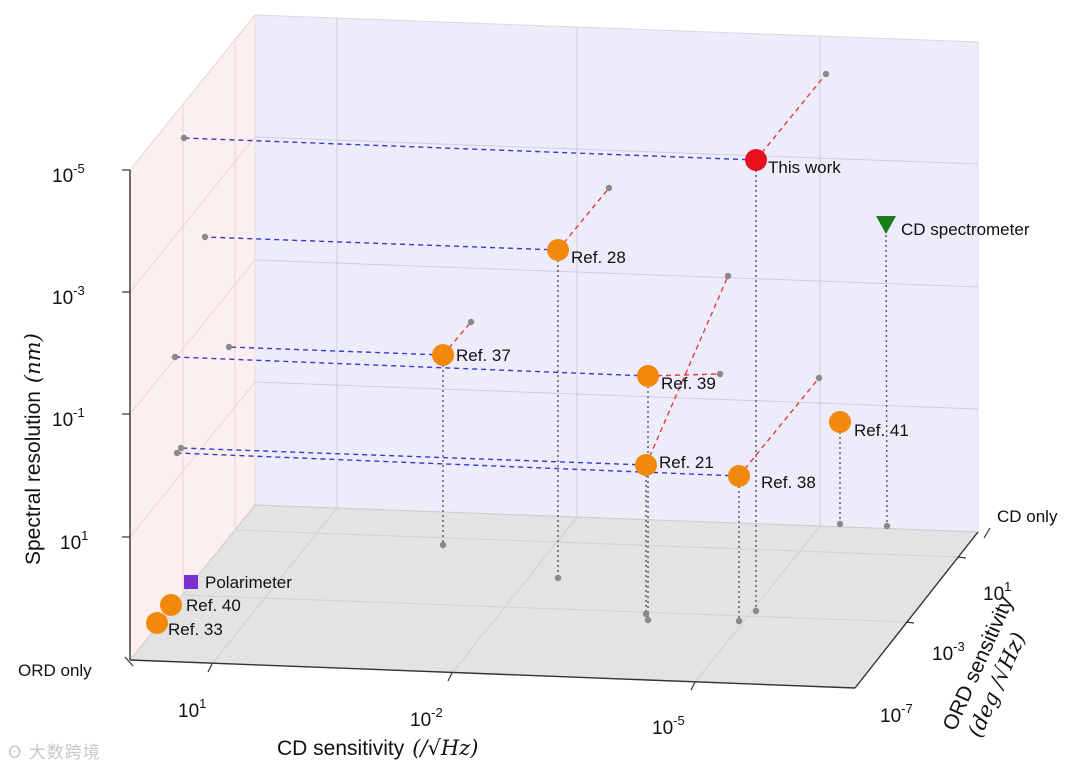 Image resolution: width=1080 pixels, height=772 pixels. I want to click on point-label: Ref. 40, so click(213, 605).